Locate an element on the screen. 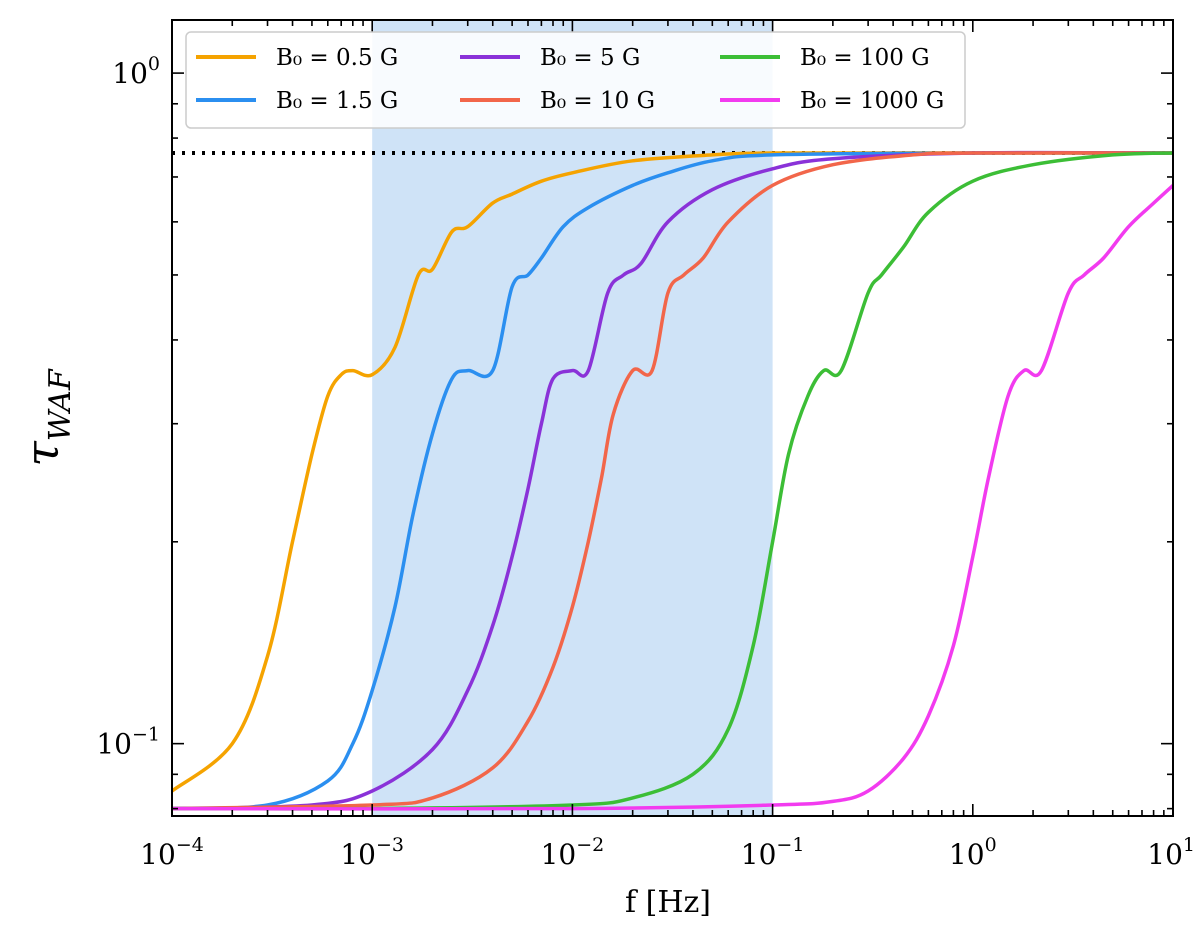  legend-label: B₀ = 1000 G is located at coordinates (872, 101).